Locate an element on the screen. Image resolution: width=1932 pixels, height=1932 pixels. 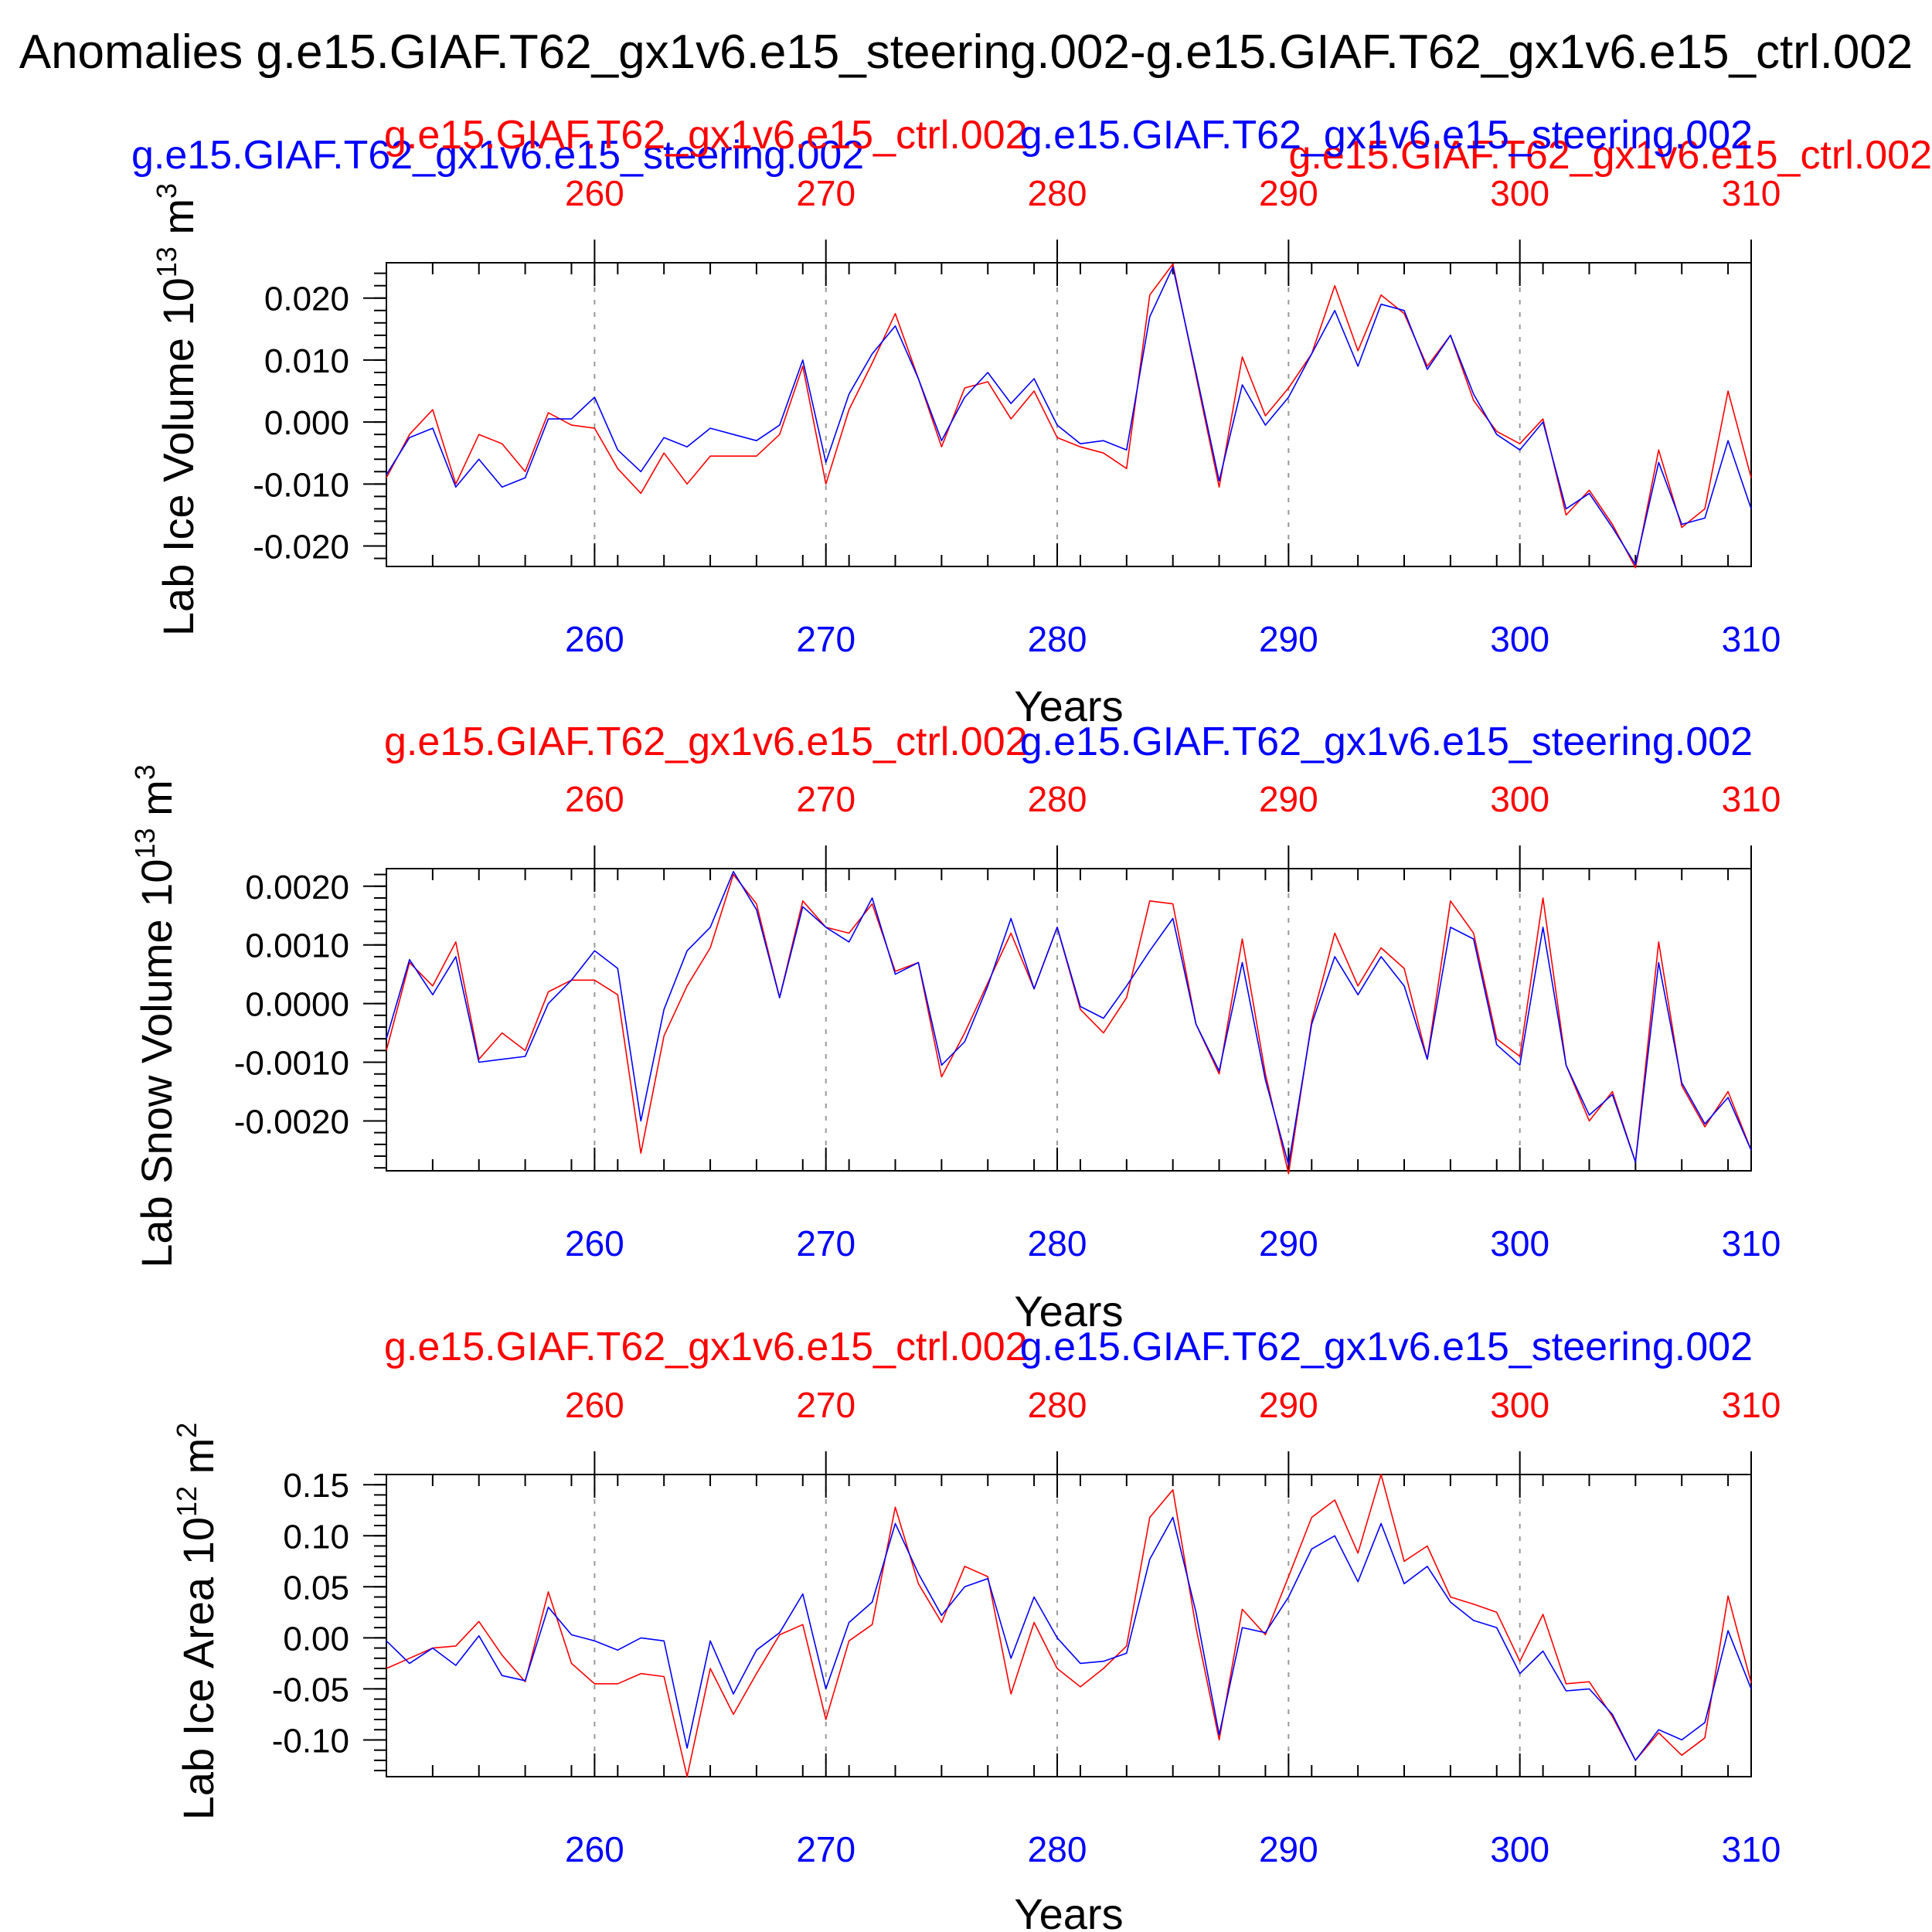
y-tick-label: 0.0010 is located at coordinates (297, 946).